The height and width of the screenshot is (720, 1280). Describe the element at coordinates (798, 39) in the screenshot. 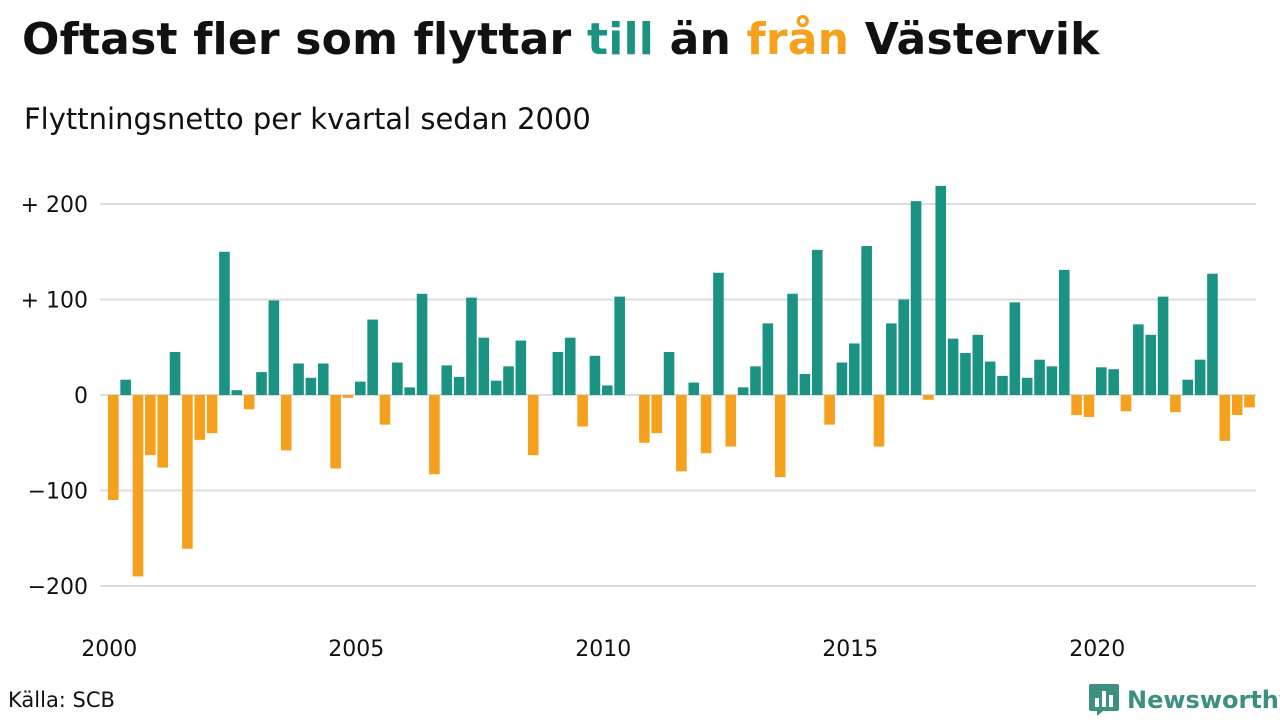

I see `title-word-fran: från` at that location.